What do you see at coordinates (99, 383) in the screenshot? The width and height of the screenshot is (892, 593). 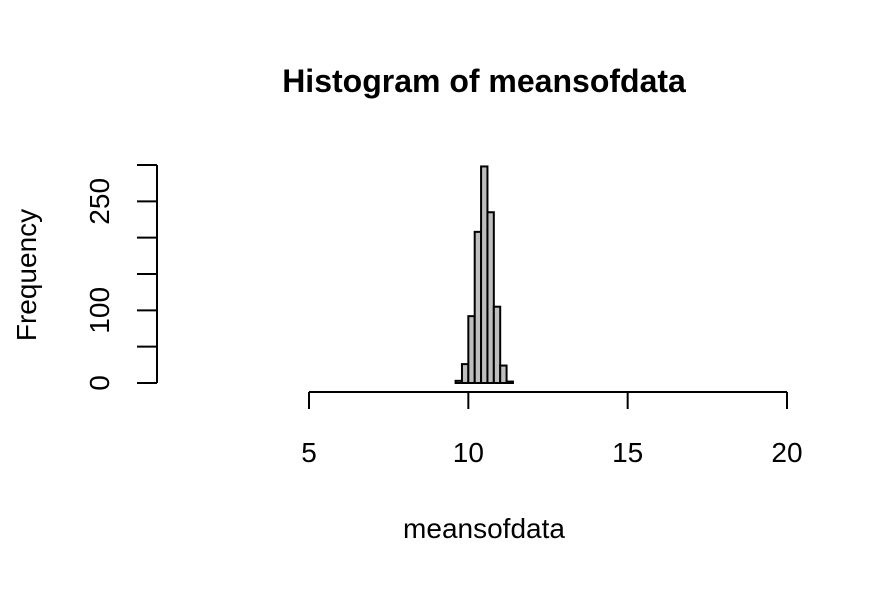 I see `y-tick-label-0: 0` at bounding box center [99, 383].